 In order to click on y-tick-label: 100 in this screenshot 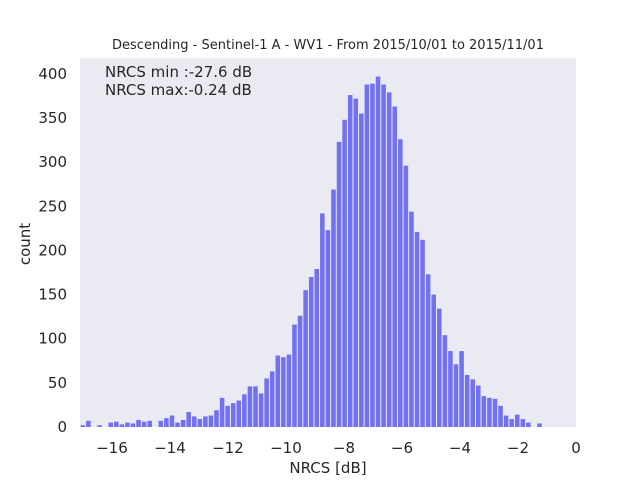, I will do `click(52, 339)`.